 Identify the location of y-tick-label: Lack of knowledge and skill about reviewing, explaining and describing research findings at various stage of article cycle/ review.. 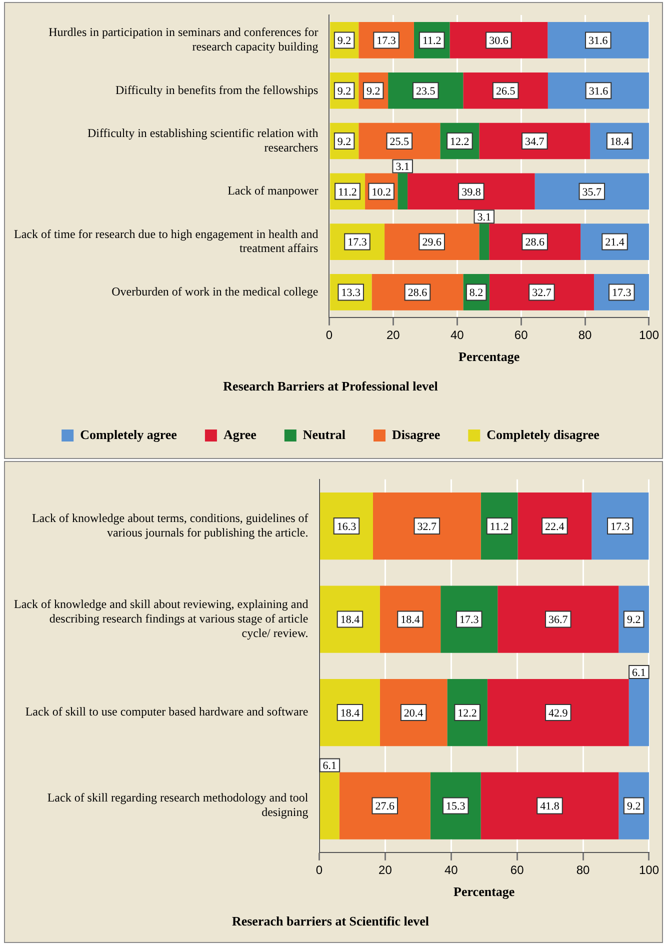
(161, 618).